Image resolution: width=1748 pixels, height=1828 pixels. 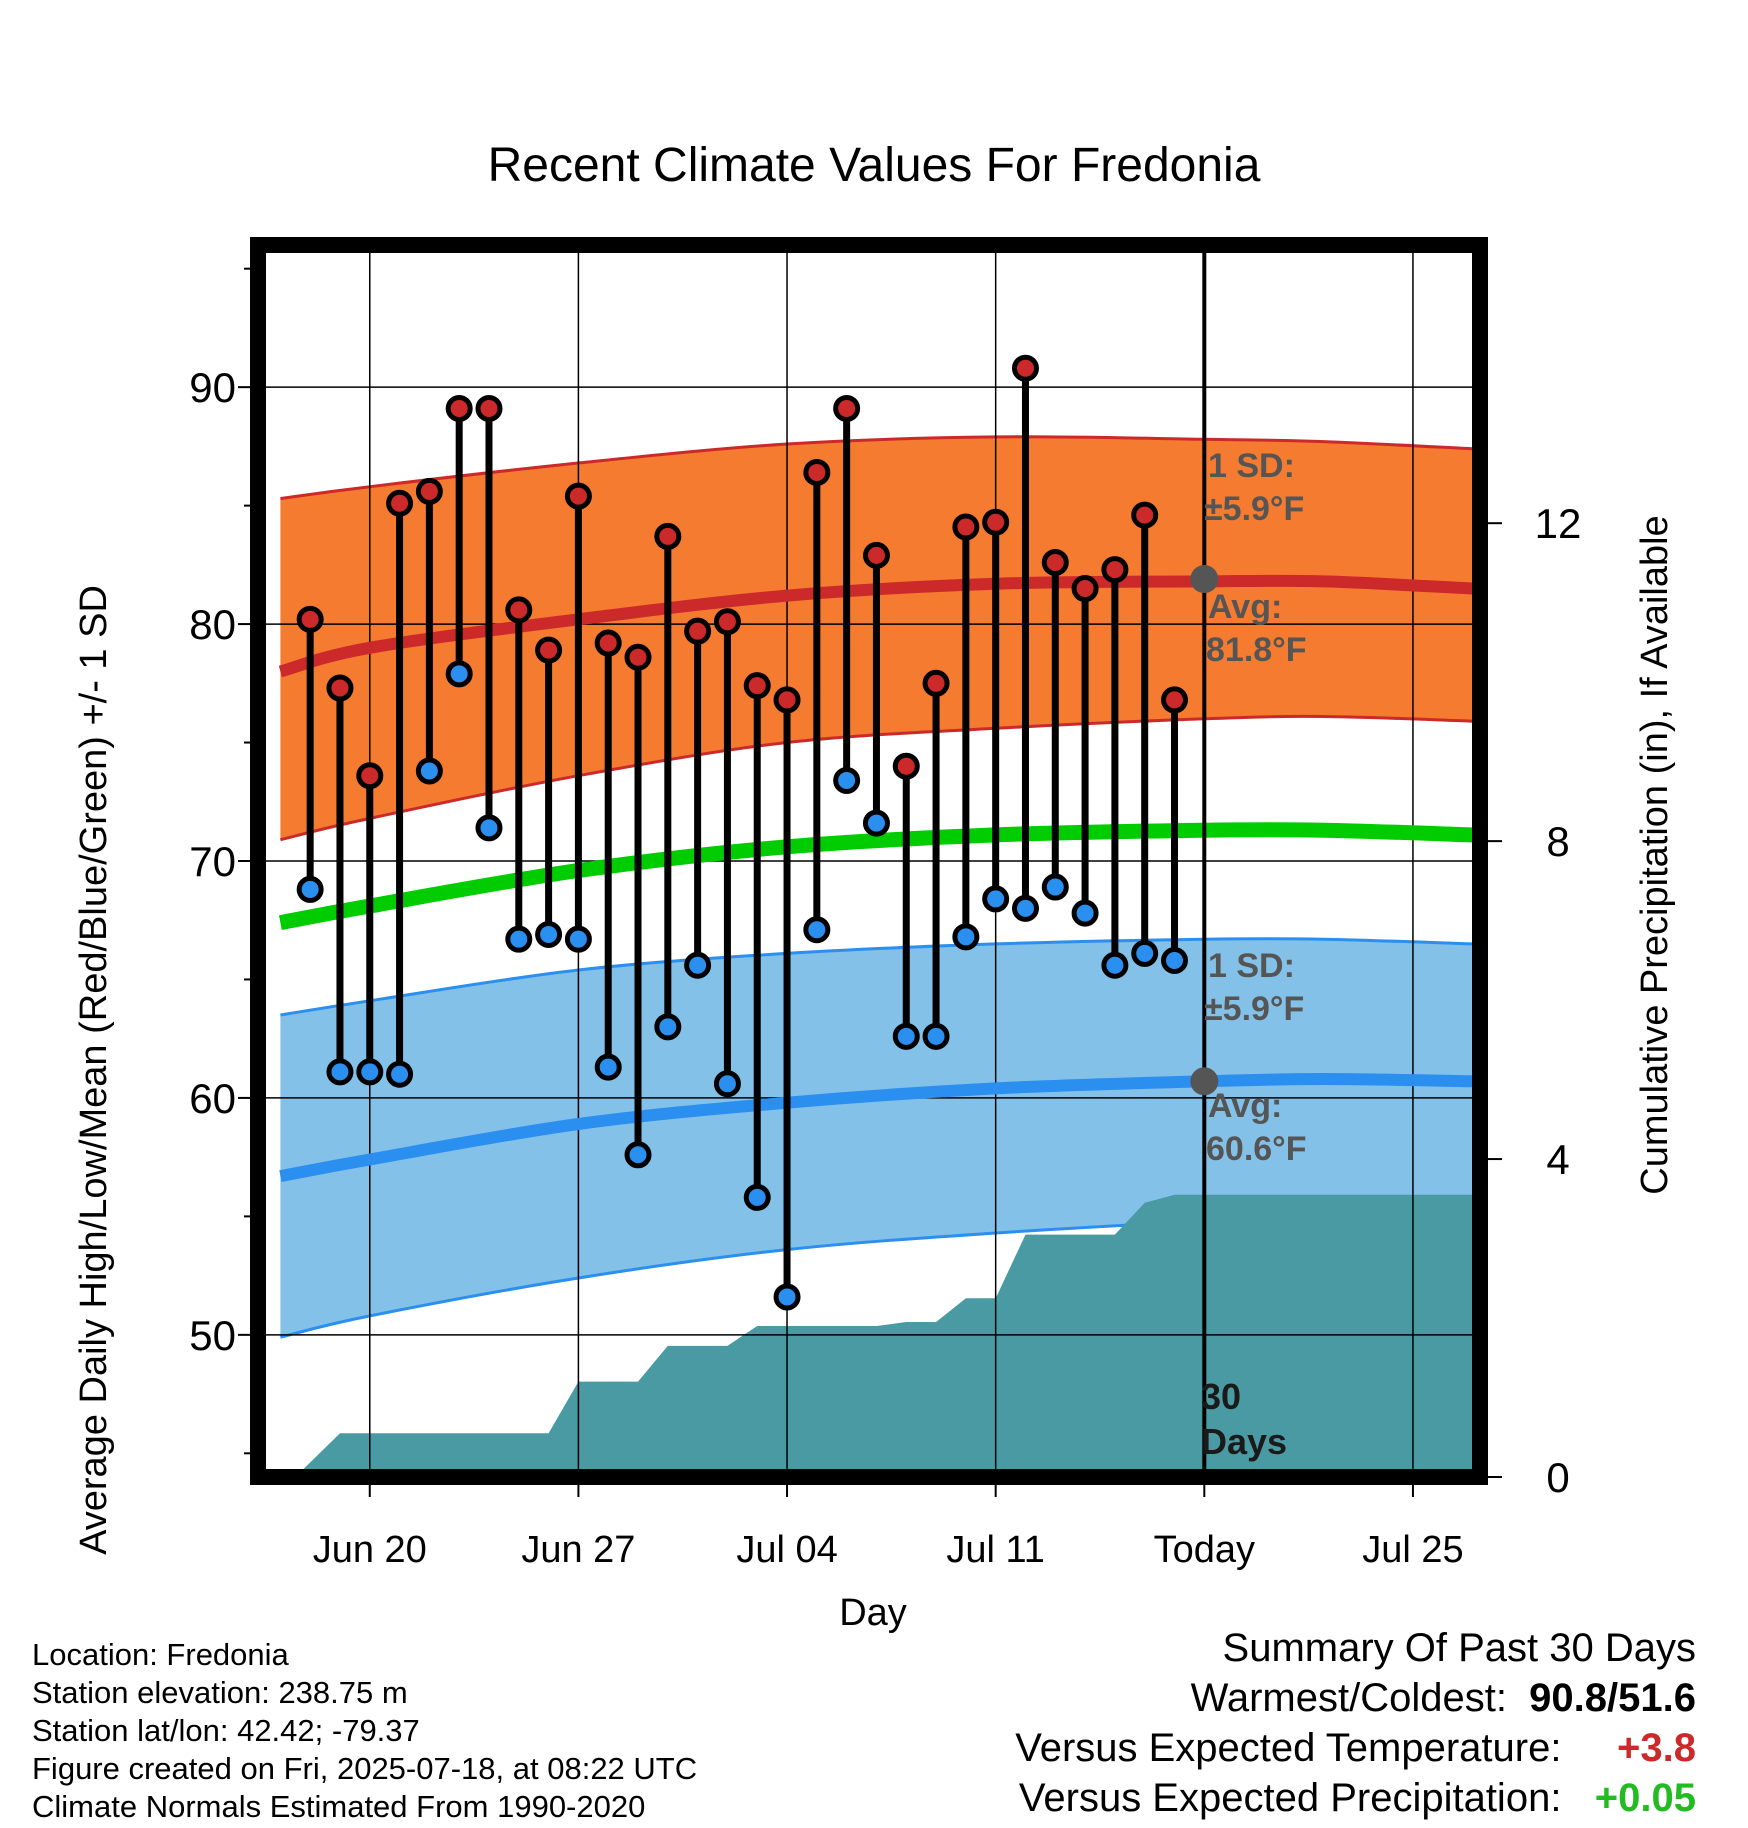 I want to click on high-band-lower-edge, so click(x=876, y=778).